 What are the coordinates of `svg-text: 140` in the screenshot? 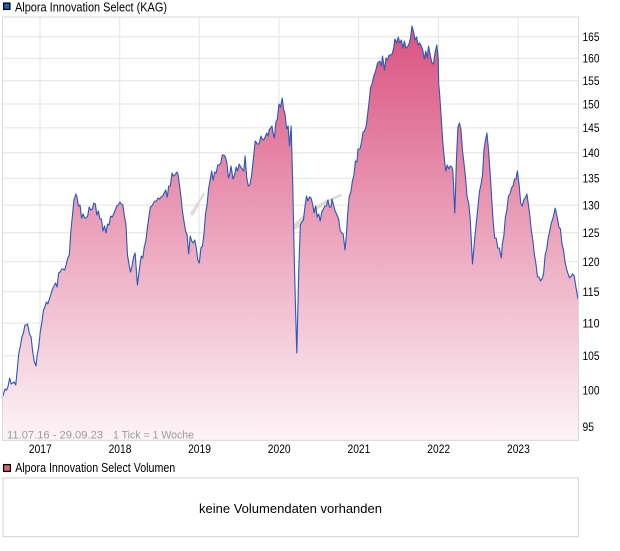 It's located at (591, 153).